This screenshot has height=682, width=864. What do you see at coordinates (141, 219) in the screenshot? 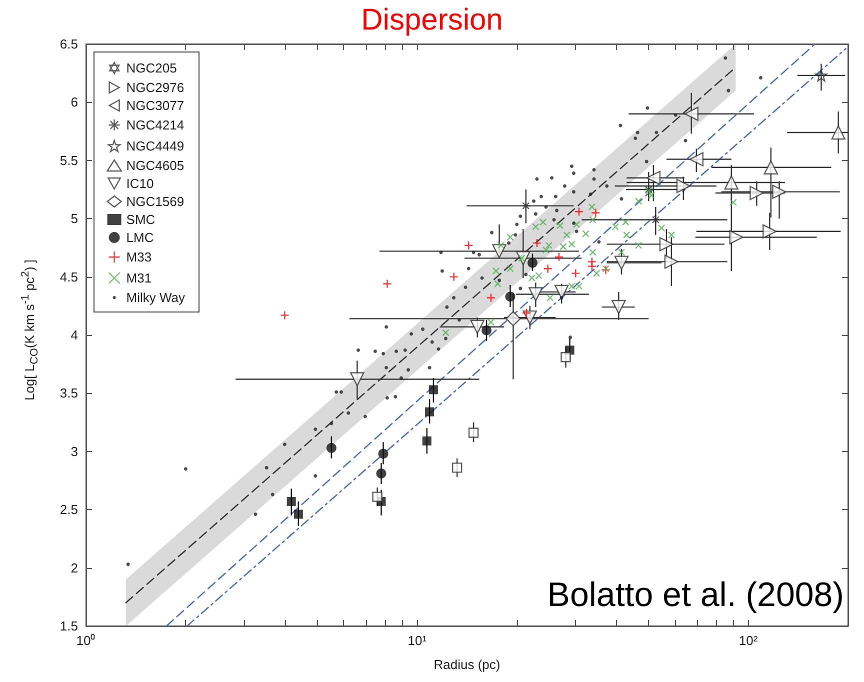
I see `legend-label: SMC` at bounding box center [141, 219].